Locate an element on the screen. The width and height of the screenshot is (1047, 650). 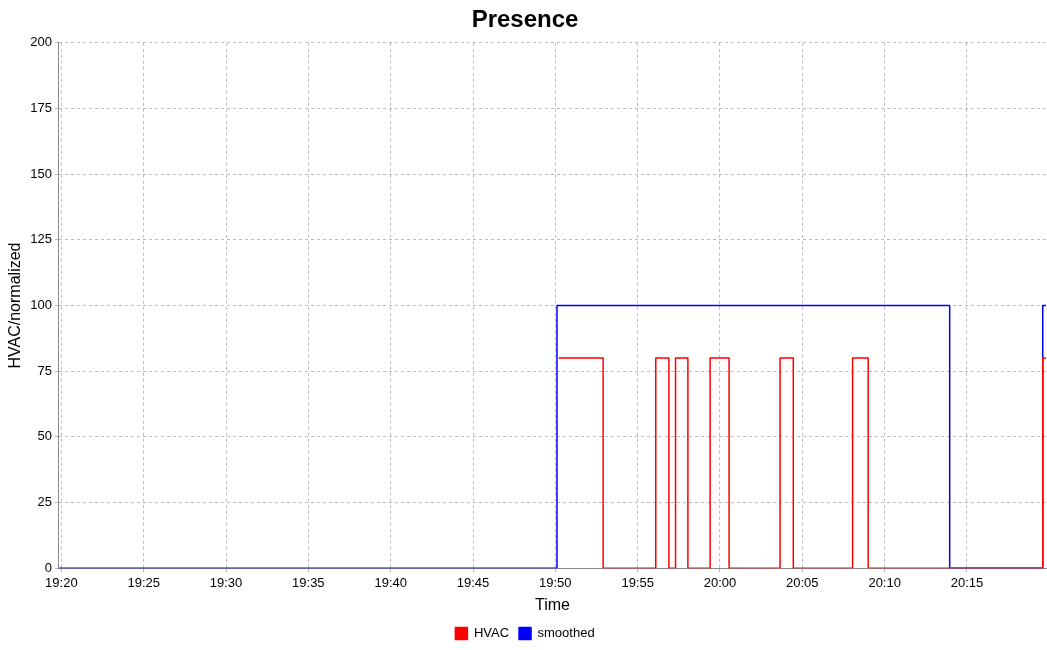
y-tick-label: 125 is located at coordinates (41, 239).